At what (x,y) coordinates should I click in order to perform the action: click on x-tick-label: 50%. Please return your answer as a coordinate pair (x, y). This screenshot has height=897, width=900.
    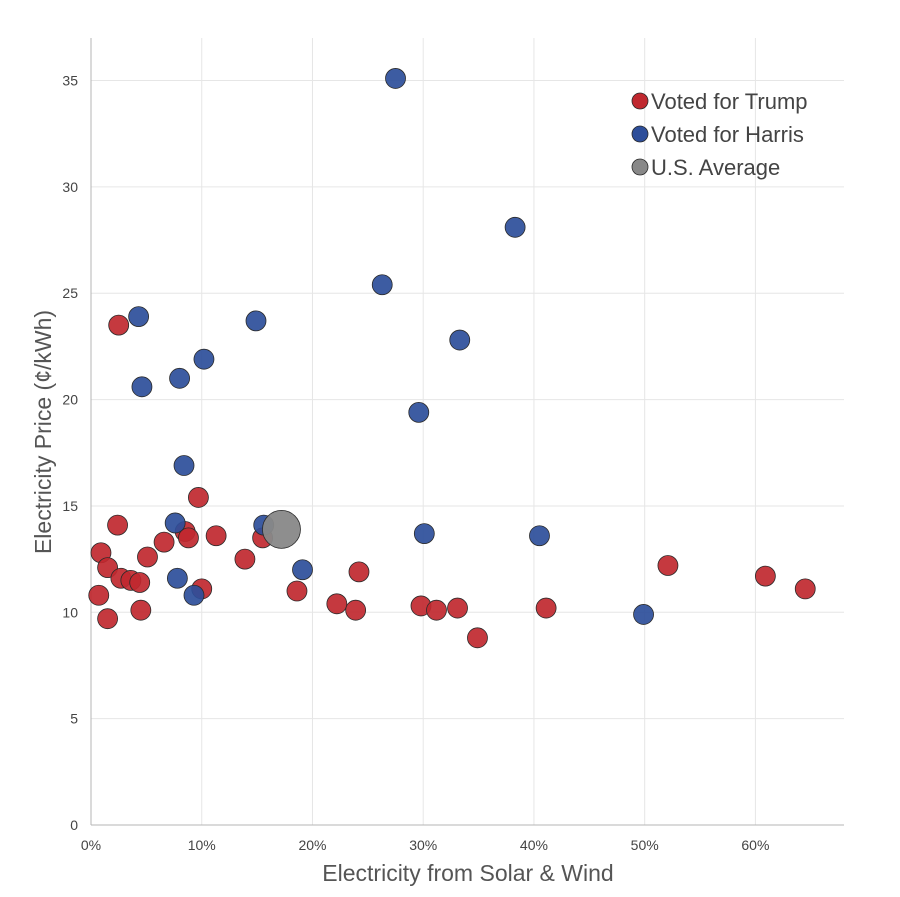
    Looking at the image, I should click on (645, 845).